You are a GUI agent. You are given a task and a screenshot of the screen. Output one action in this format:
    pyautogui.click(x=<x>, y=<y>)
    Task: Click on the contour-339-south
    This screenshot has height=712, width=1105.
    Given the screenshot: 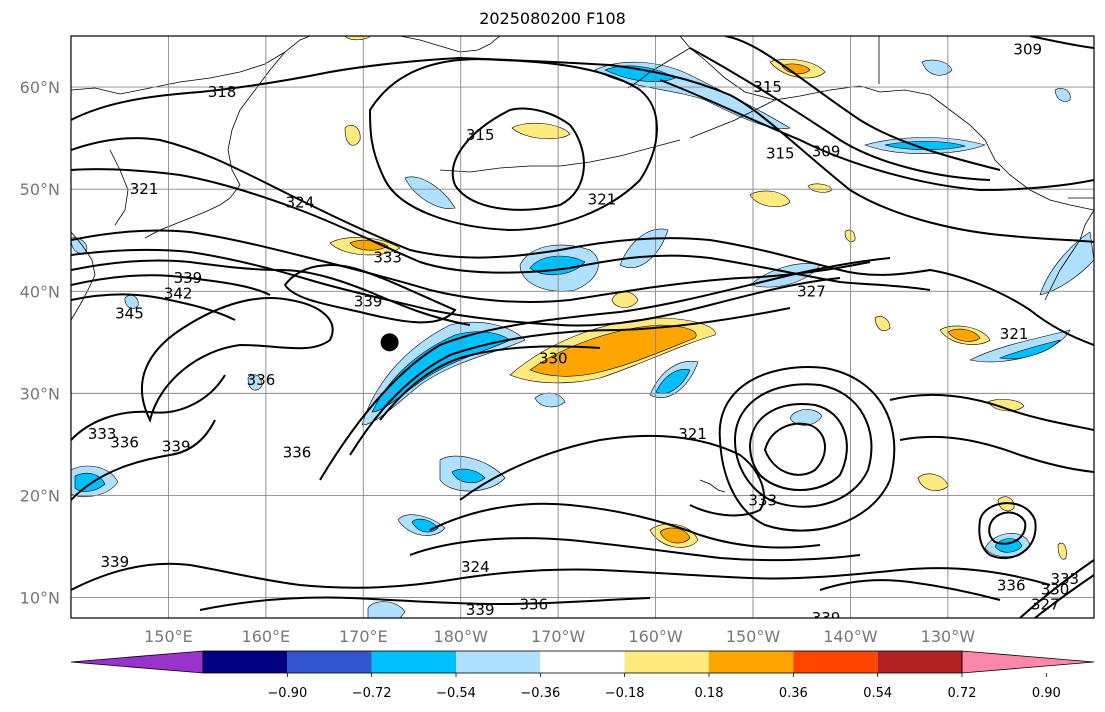 What is the action you would take?
    pyautogui.click(x=143, y=460)
    